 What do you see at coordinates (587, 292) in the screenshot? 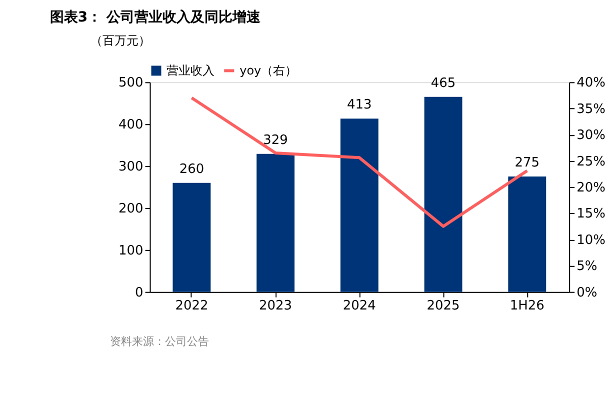
I see `y2-tick-label: 0%` at bounding box center [587, 292].